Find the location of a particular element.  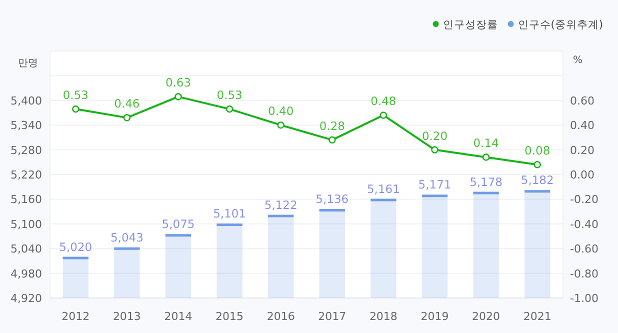

data-label: 5,075 is located at coordinates (178, 224).